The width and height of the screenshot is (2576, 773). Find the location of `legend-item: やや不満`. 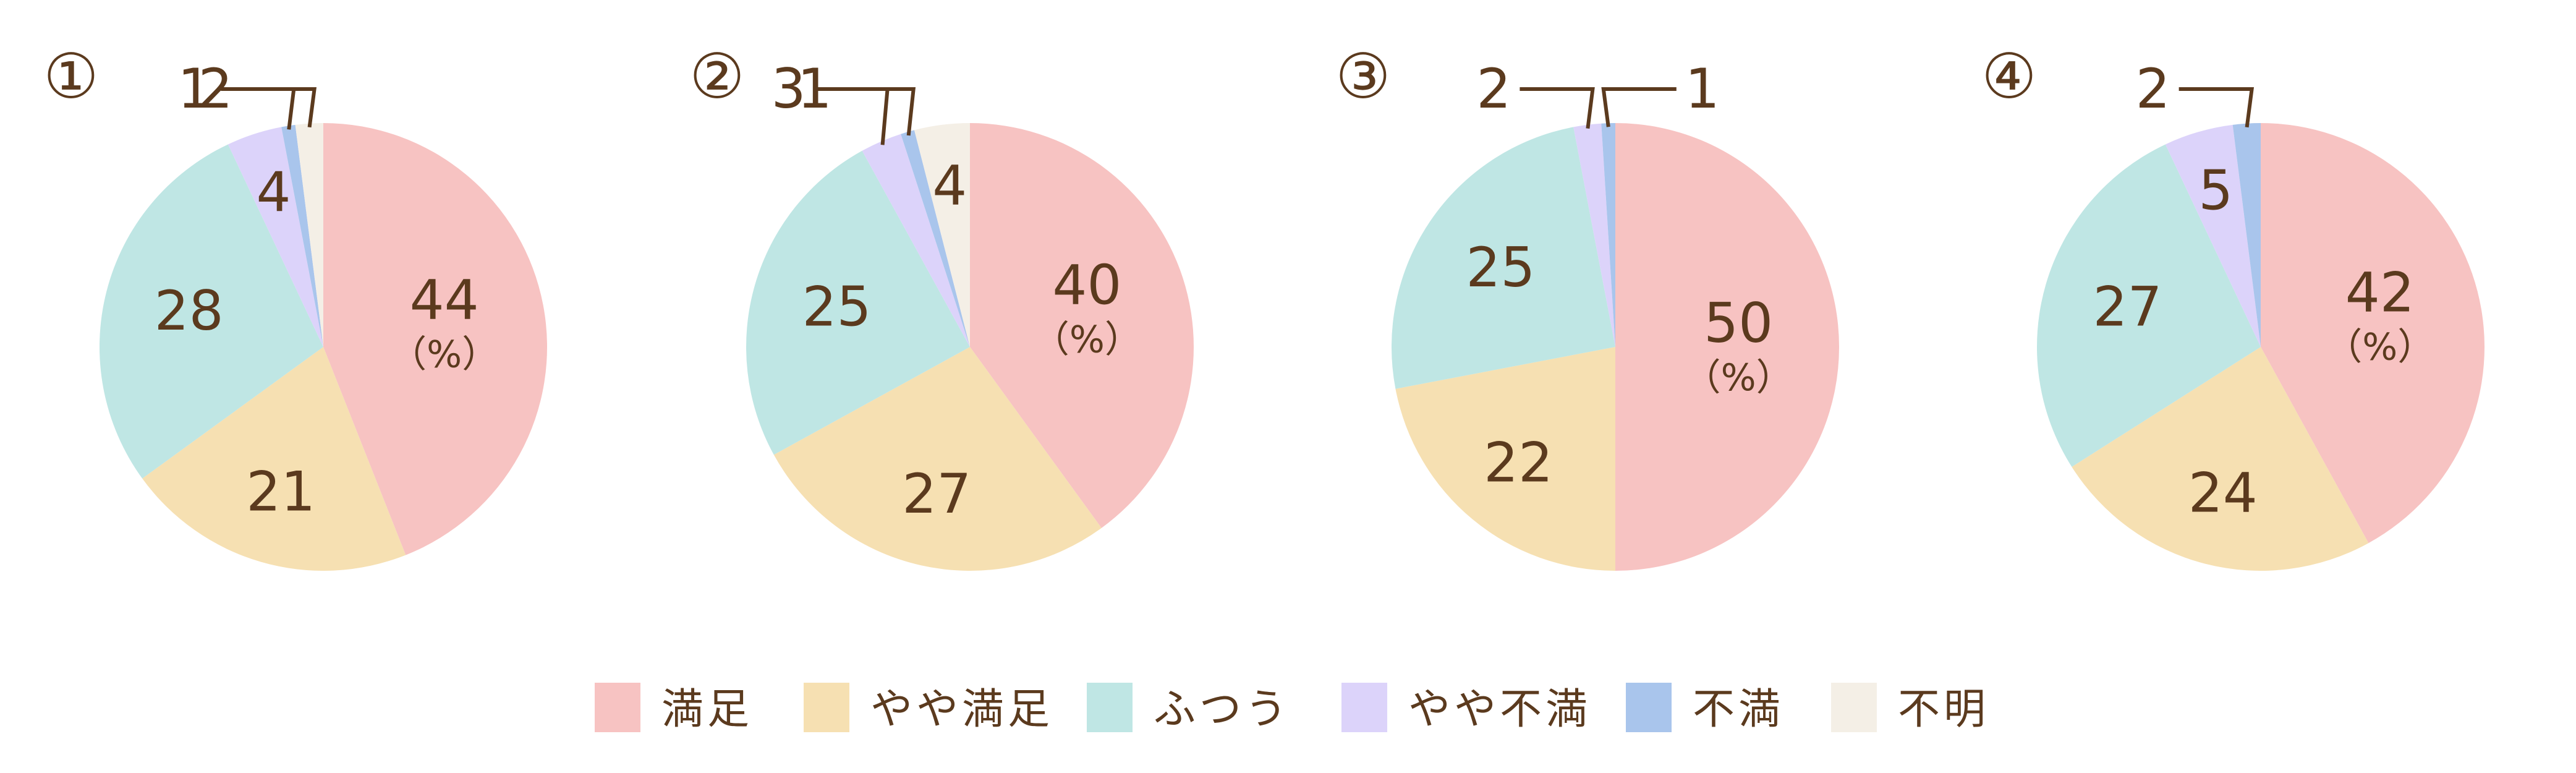

legend-item: やや不満 is located at coordinates (1466, 708).